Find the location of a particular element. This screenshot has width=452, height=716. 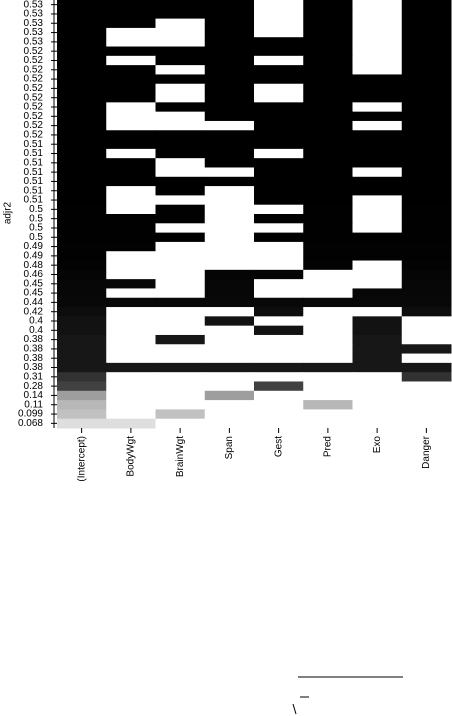

row-label: 0.099 is located at coordinates (30, 414).